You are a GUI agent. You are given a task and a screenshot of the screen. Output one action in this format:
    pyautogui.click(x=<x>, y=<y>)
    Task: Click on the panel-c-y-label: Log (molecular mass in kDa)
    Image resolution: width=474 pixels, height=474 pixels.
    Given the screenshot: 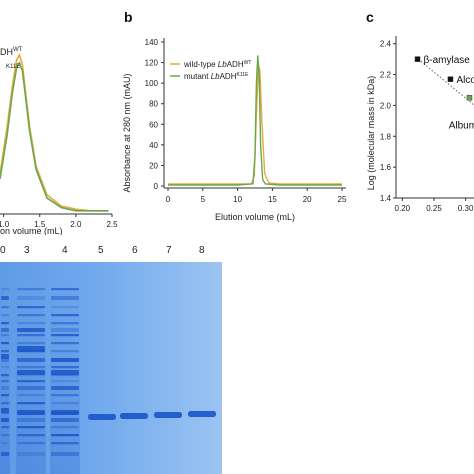 What is the action you would take?
    pyautogui.click(x=371, y=133)
    